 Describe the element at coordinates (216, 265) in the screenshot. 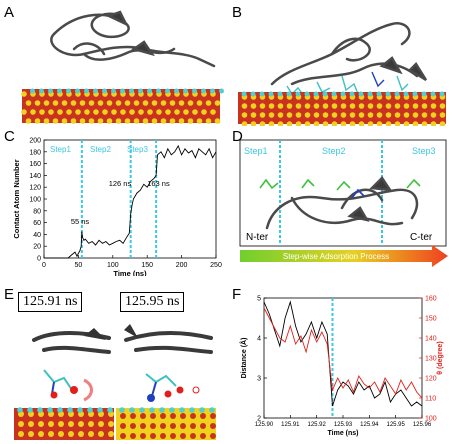

I see `x-tick-label: 250` at that location.